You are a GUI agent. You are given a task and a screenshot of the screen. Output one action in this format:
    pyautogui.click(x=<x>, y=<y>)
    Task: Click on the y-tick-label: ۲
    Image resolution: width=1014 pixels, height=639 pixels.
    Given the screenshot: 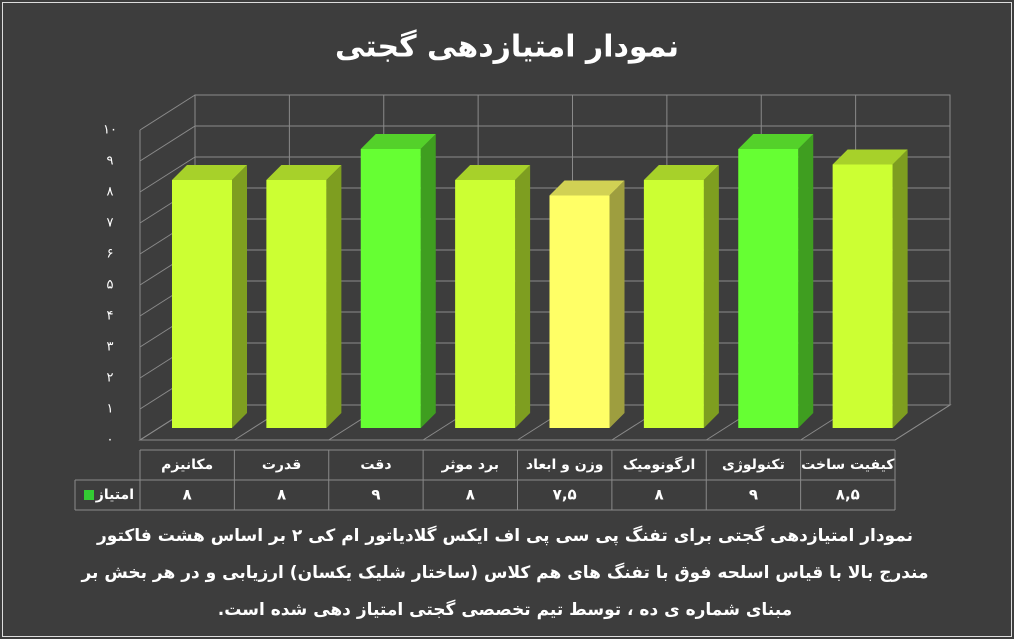 What is the action you would take?
    pyautogui.click(x=110, y=378)
    